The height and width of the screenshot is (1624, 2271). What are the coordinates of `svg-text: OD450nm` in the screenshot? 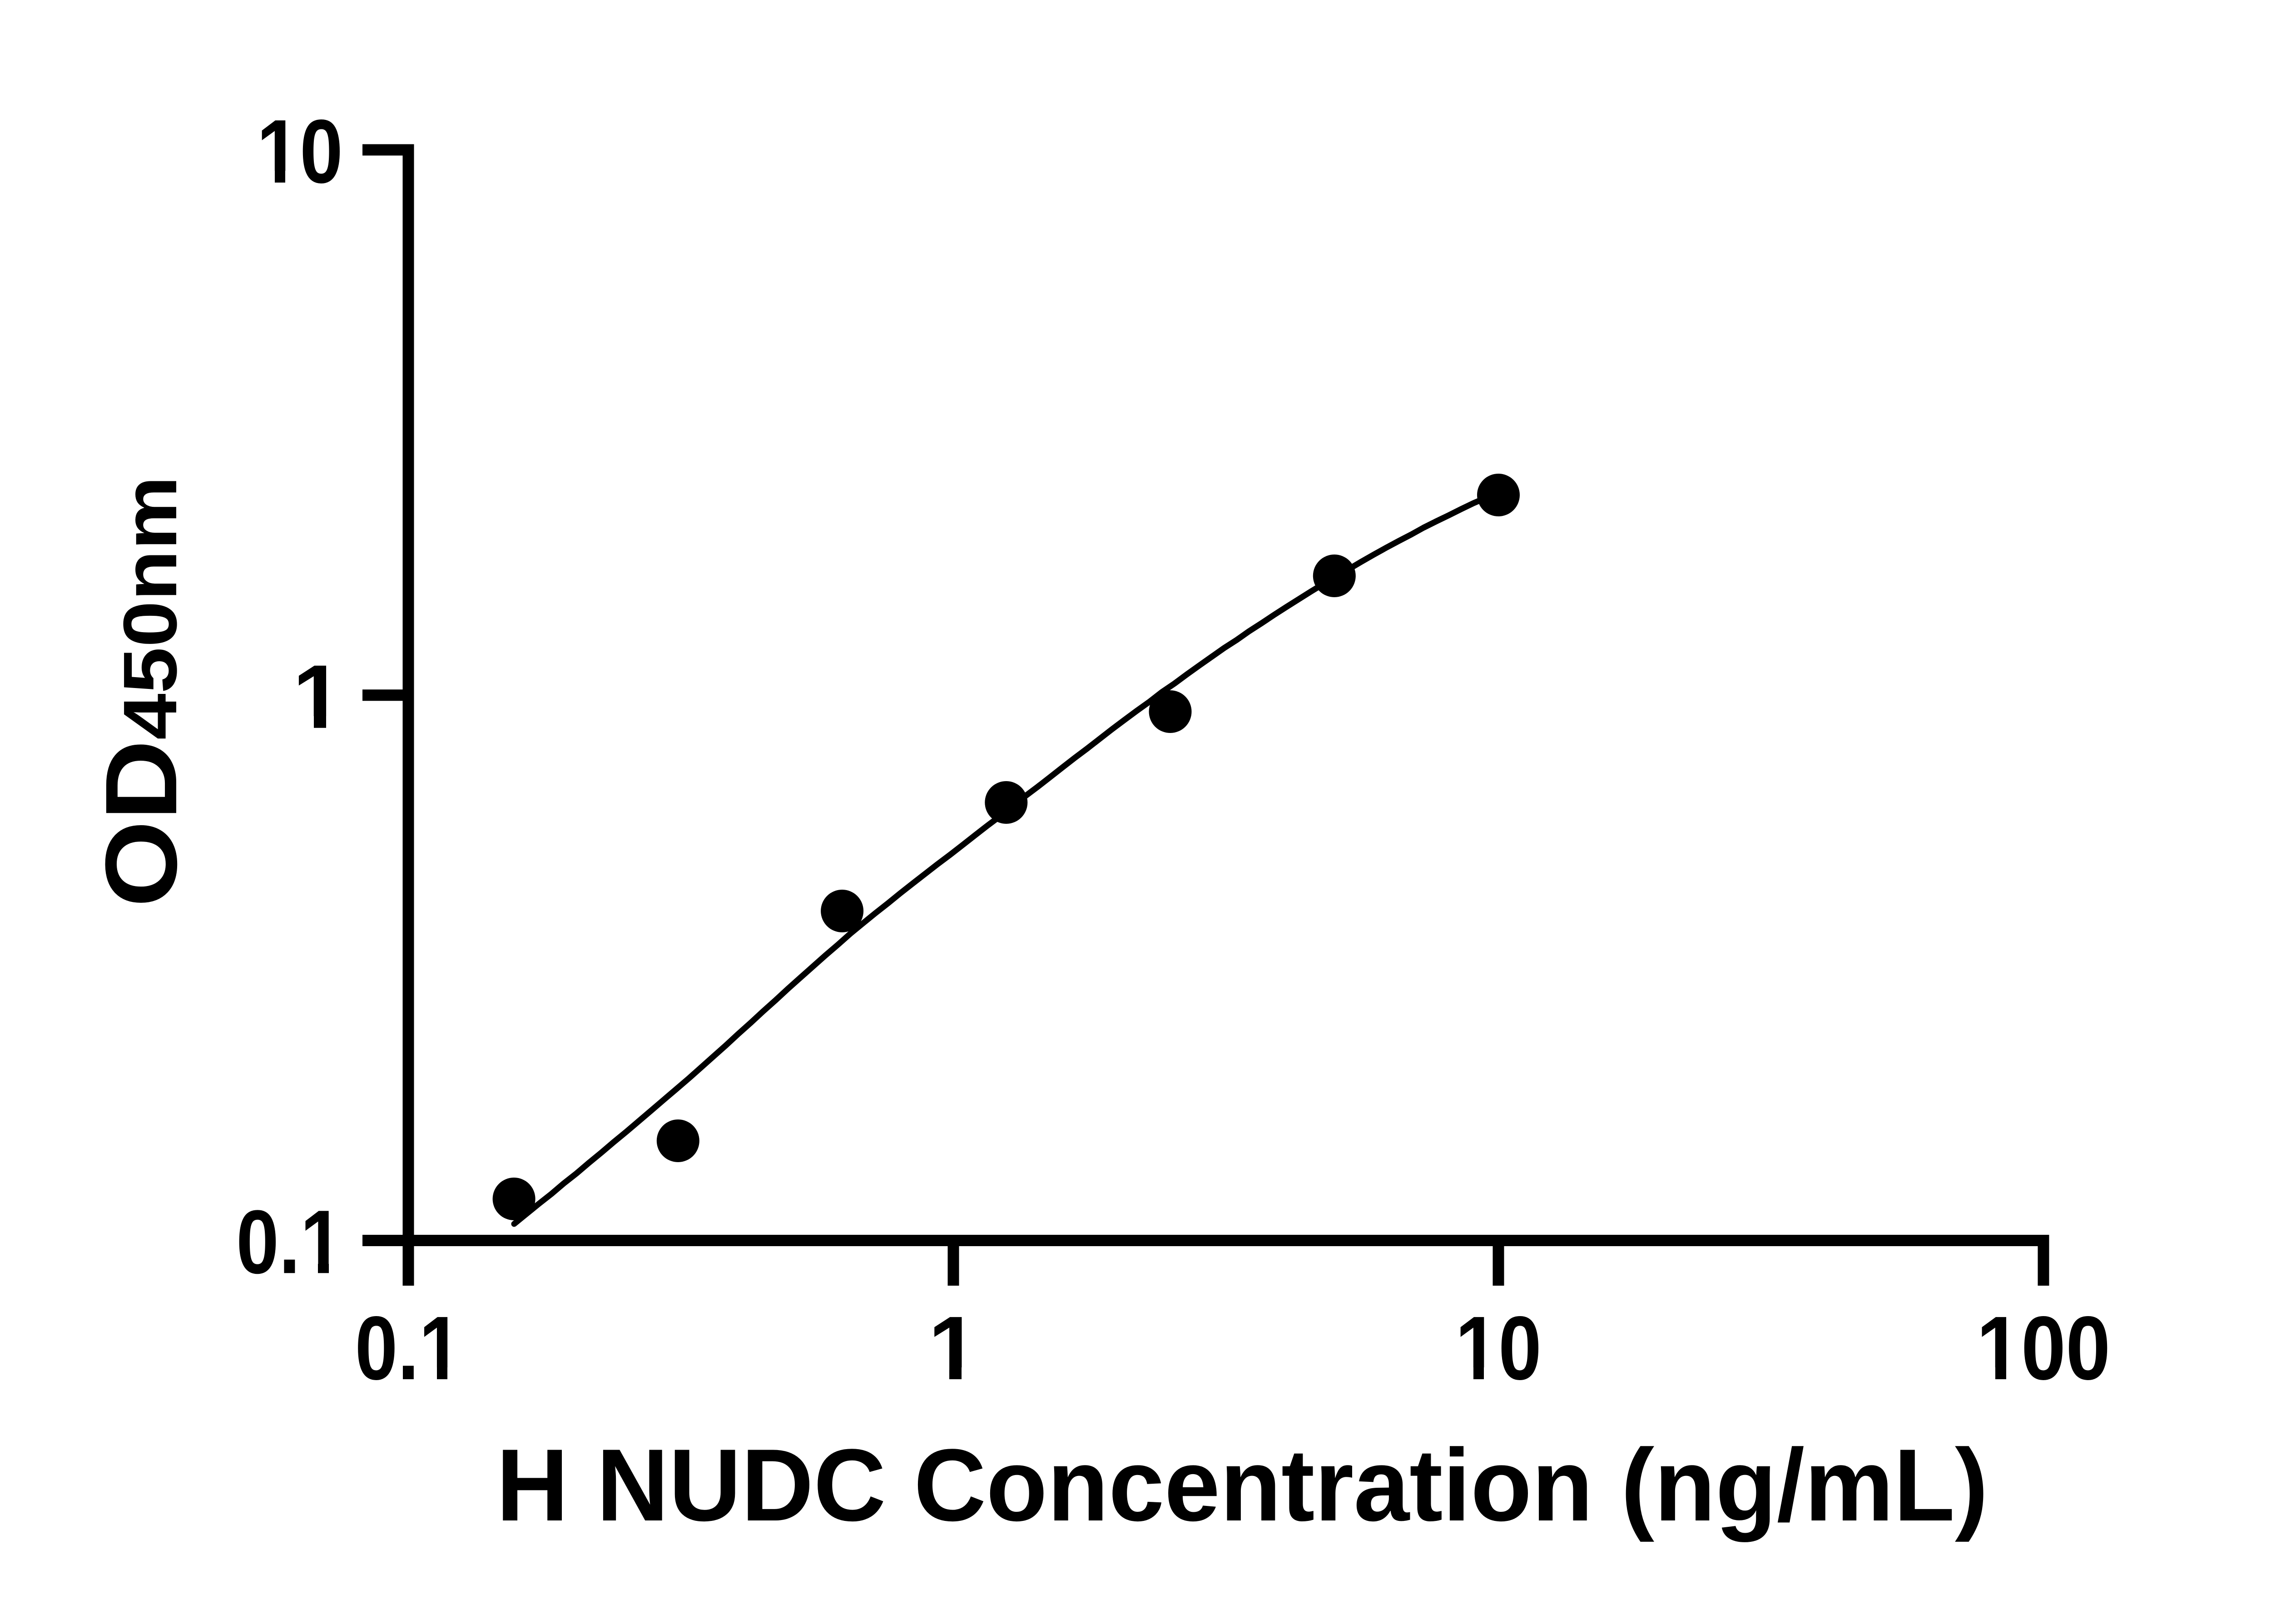 It's located at (141, 691).